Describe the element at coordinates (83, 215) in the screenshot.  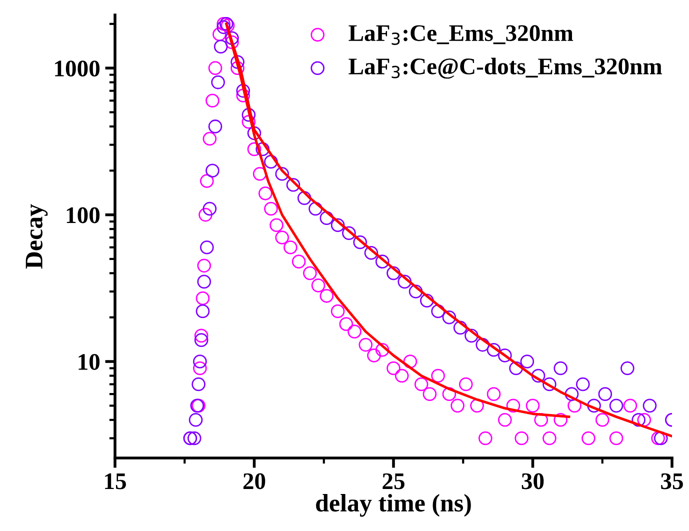
I see `y-tick-label: 100` at that location.